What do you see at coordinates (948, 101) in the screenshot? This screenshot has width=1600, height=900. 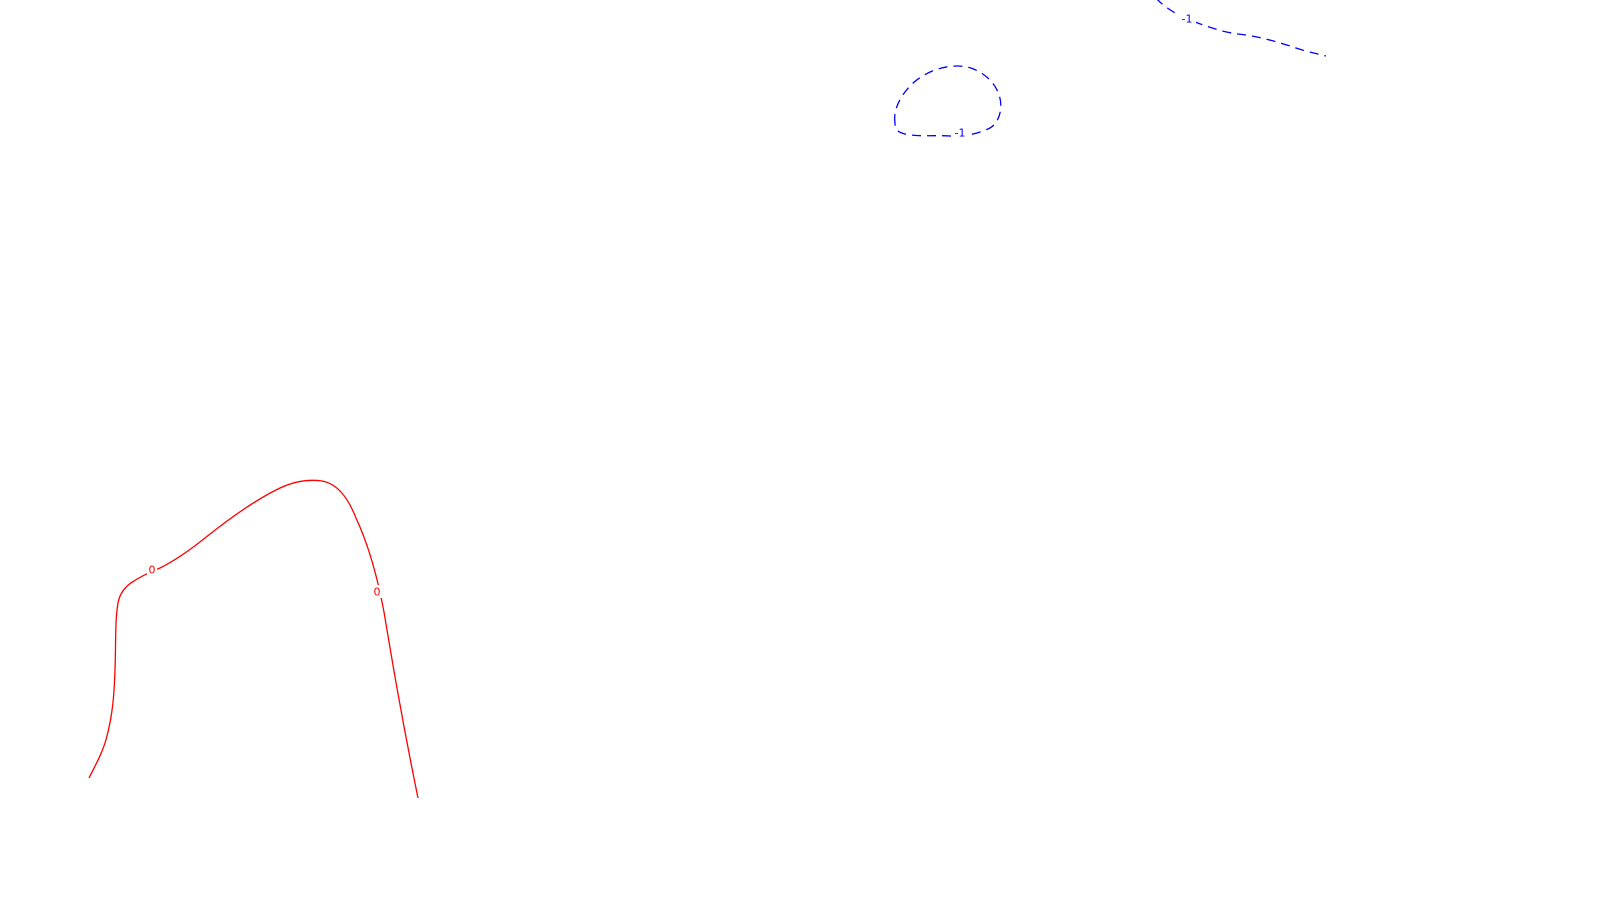 I see `contour-line-level-neg1-loop` at bounding box center [948, 101].